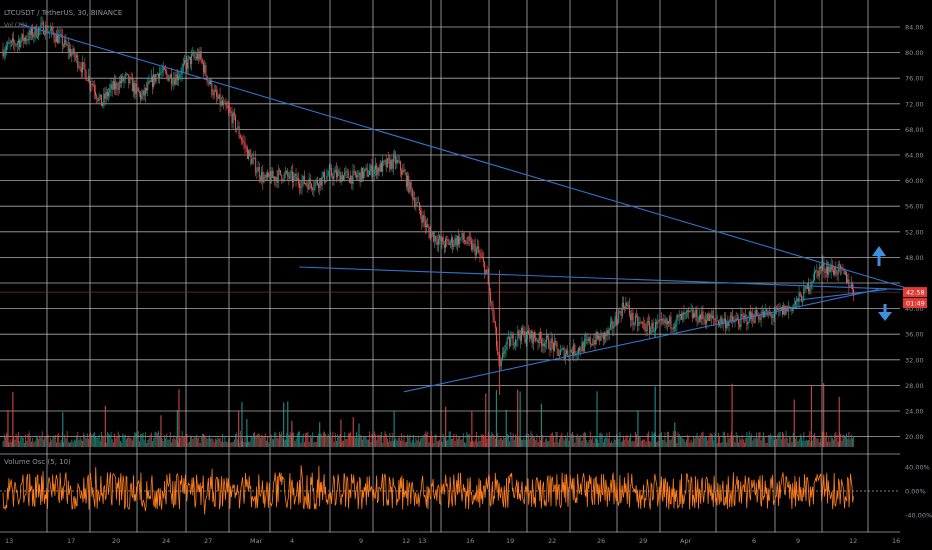  I want to click on oscillator-line, so click(428, 490).